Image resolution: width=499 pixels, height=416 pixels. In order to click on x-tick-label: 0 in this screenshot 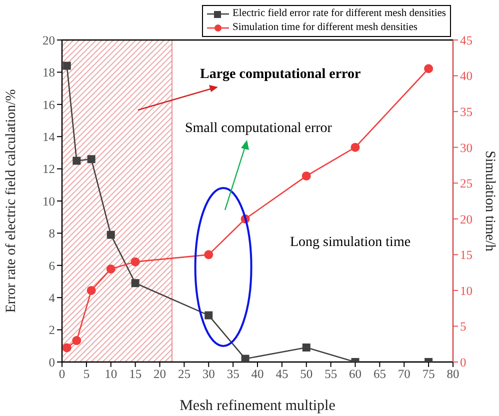, I will do `click(62, 373)`.